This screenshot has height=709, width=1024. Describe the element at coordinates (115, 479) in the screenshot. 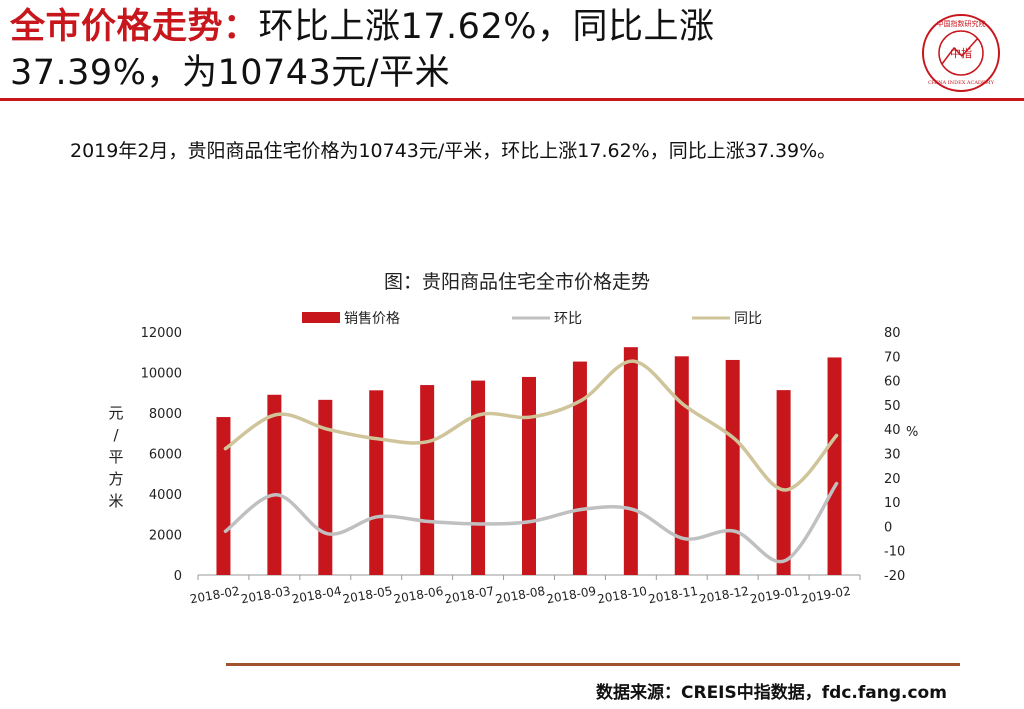

I see `y-left-axis-label-char: 方` at that location.